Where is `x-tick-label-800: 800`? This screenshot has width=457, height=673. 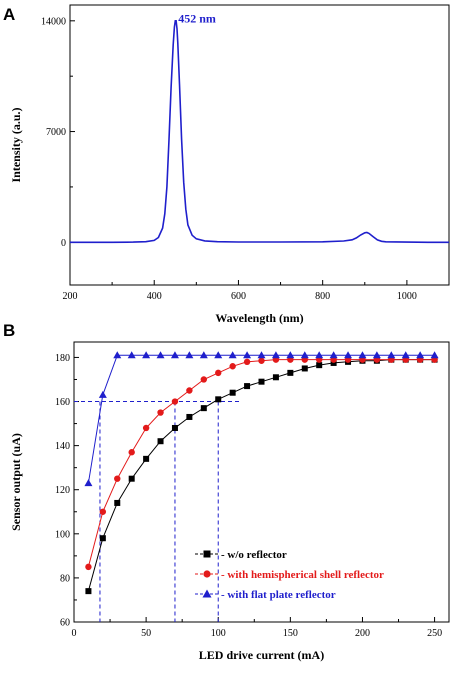
x-tick-label-800: 800 is located at coordinates (322, 296).